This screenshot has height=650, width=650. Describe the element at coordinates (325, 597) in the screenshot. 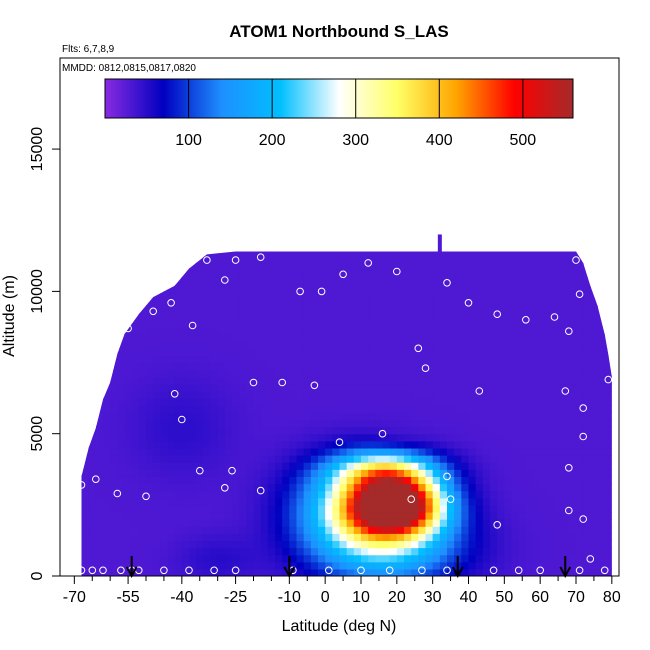

I see `x-tick-label: 0` at that location.